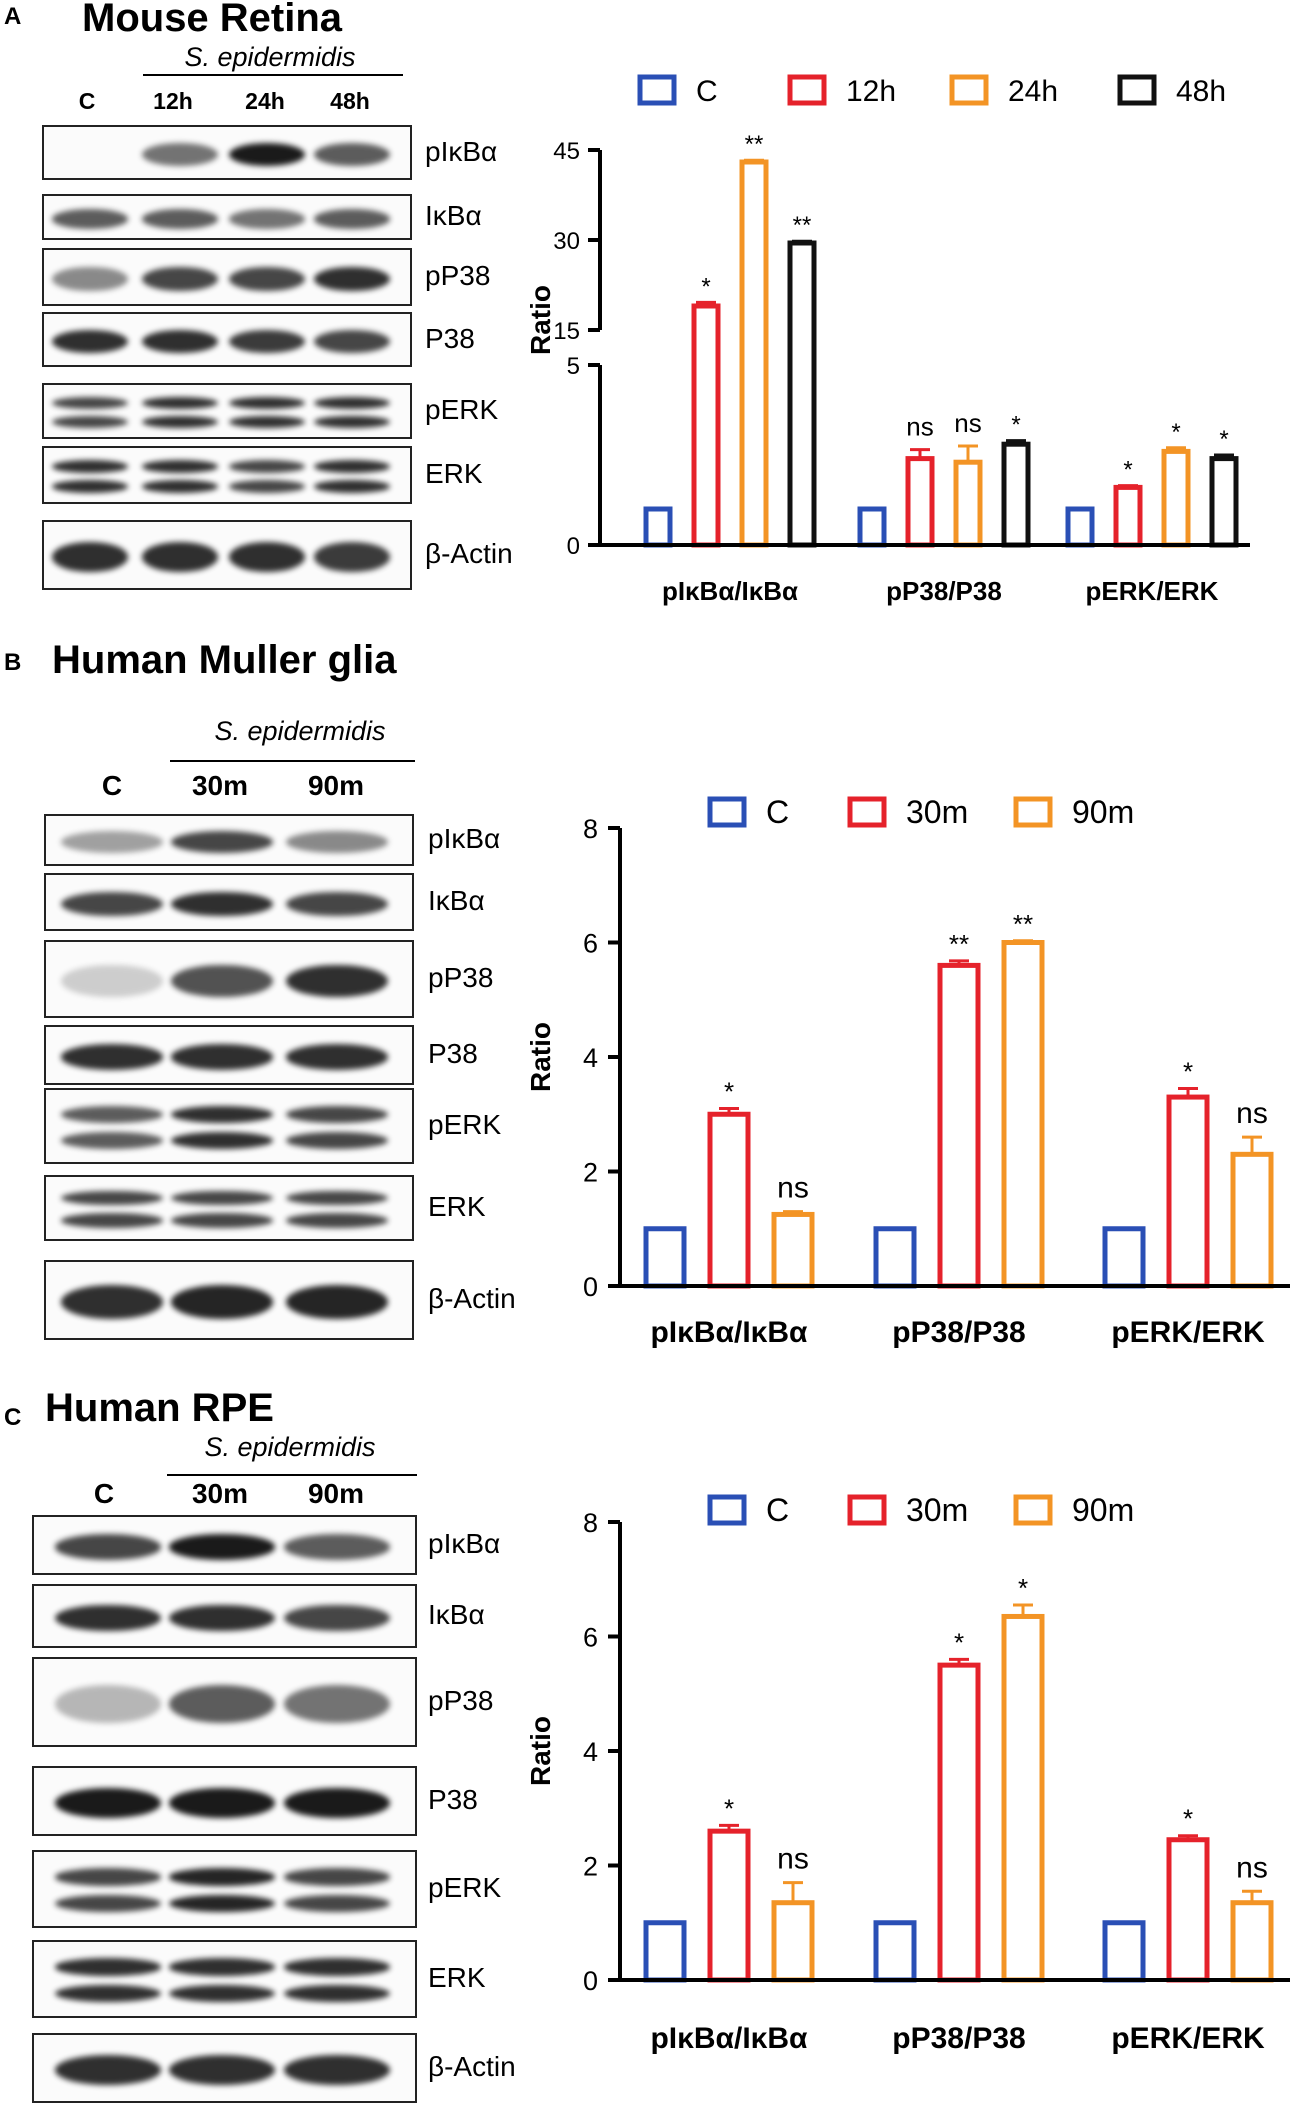 The width and height of the screenshot is (1309, 2120). Describe the element at coordinates (229, 902) in the screenshot. I see `blot-b-ikba` at that location.